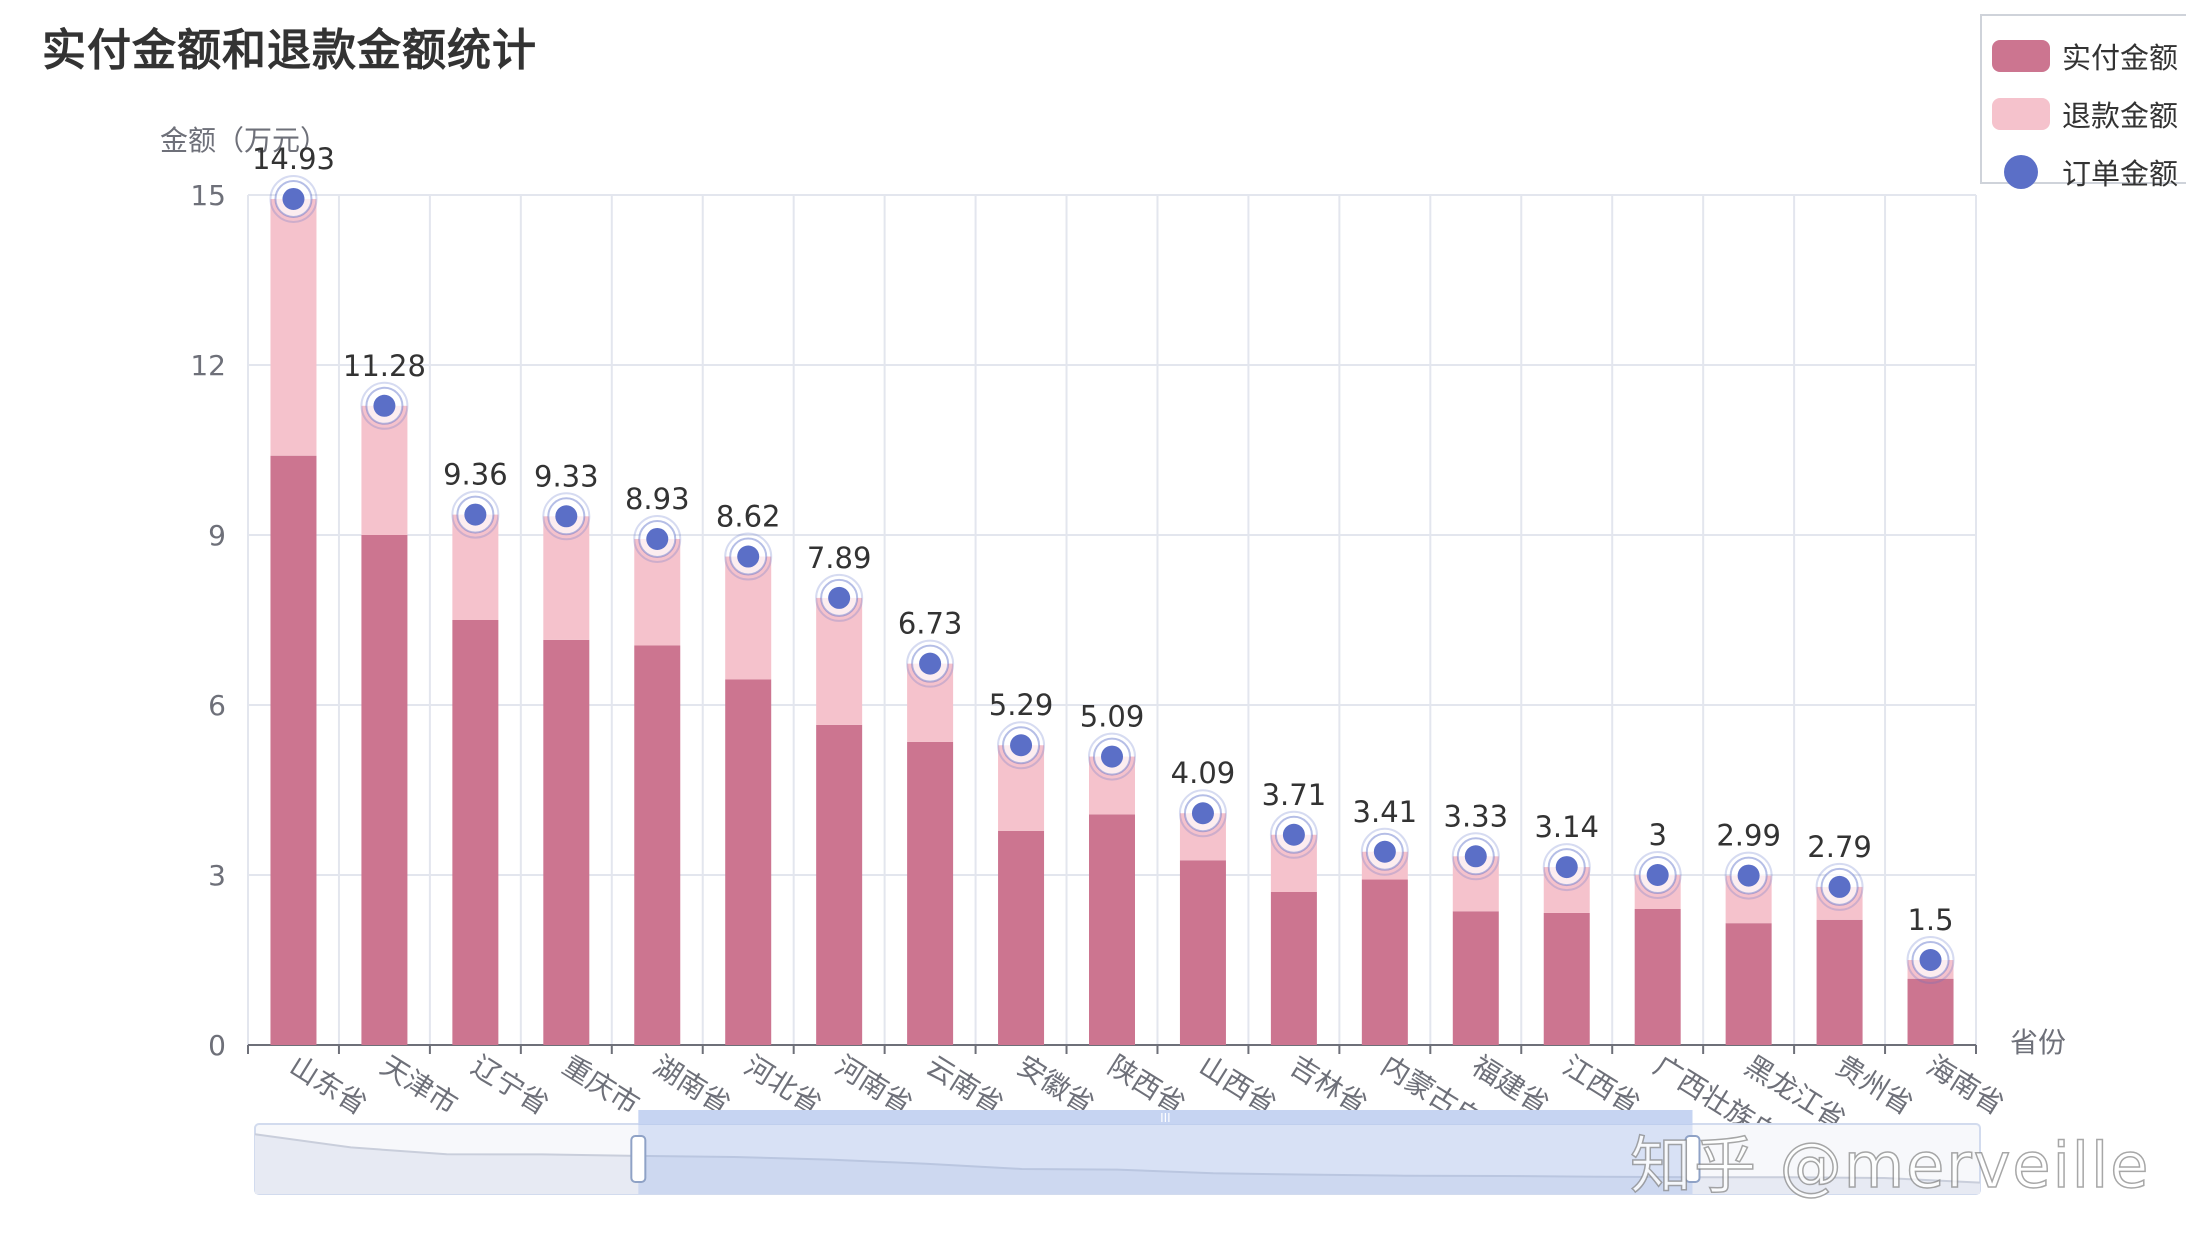 This screenshot has height=1244, width=2186. What do you see at coordinates (289, 50) in the screenshot?
I see `chart-title: 实付金额和退款金额统计` at bounding box center [289, 50].